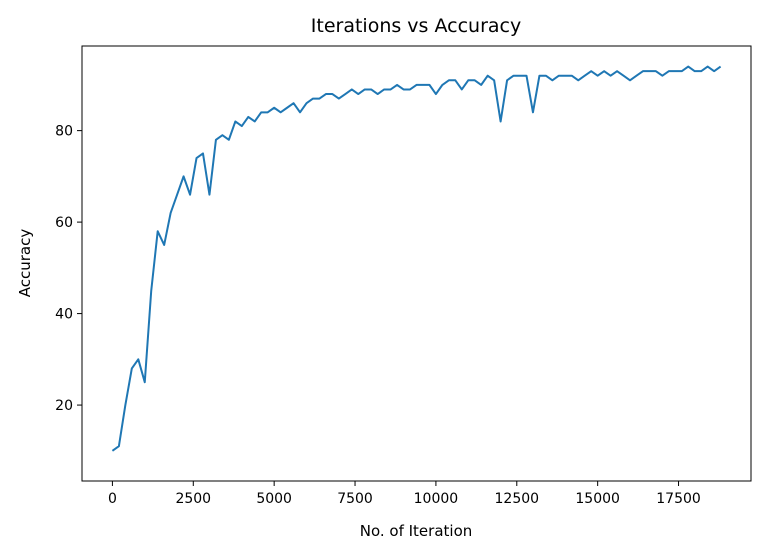  I want to click on x-tick-label: 2500, so click(193, 499).